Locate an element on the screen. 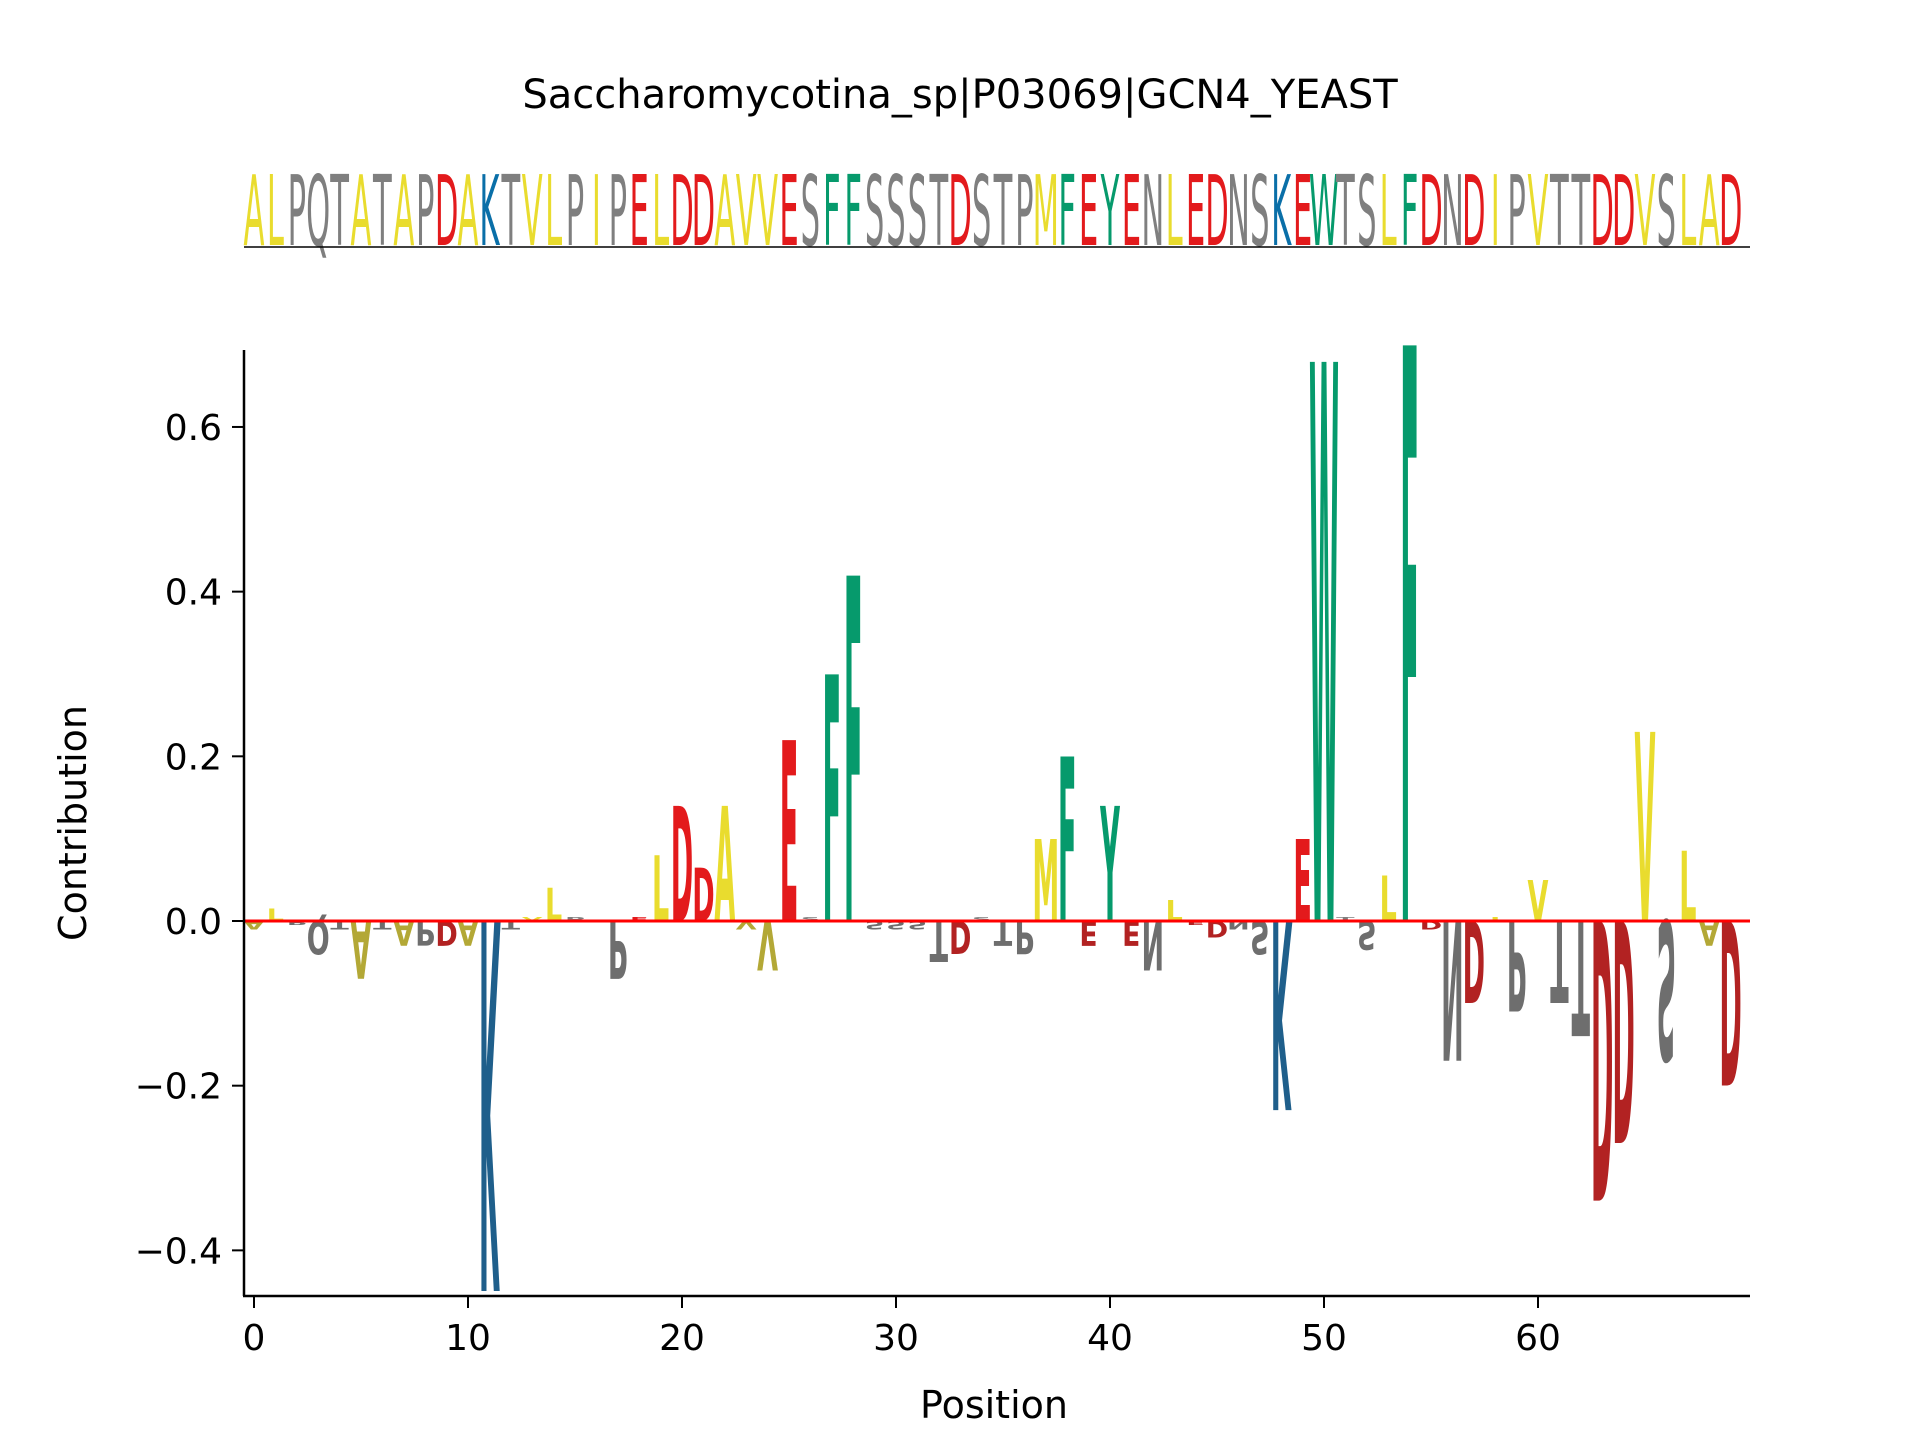 This screenshot has width=1920, height=1444. logo-letter-61: T is located at coordinates (1559, 958).